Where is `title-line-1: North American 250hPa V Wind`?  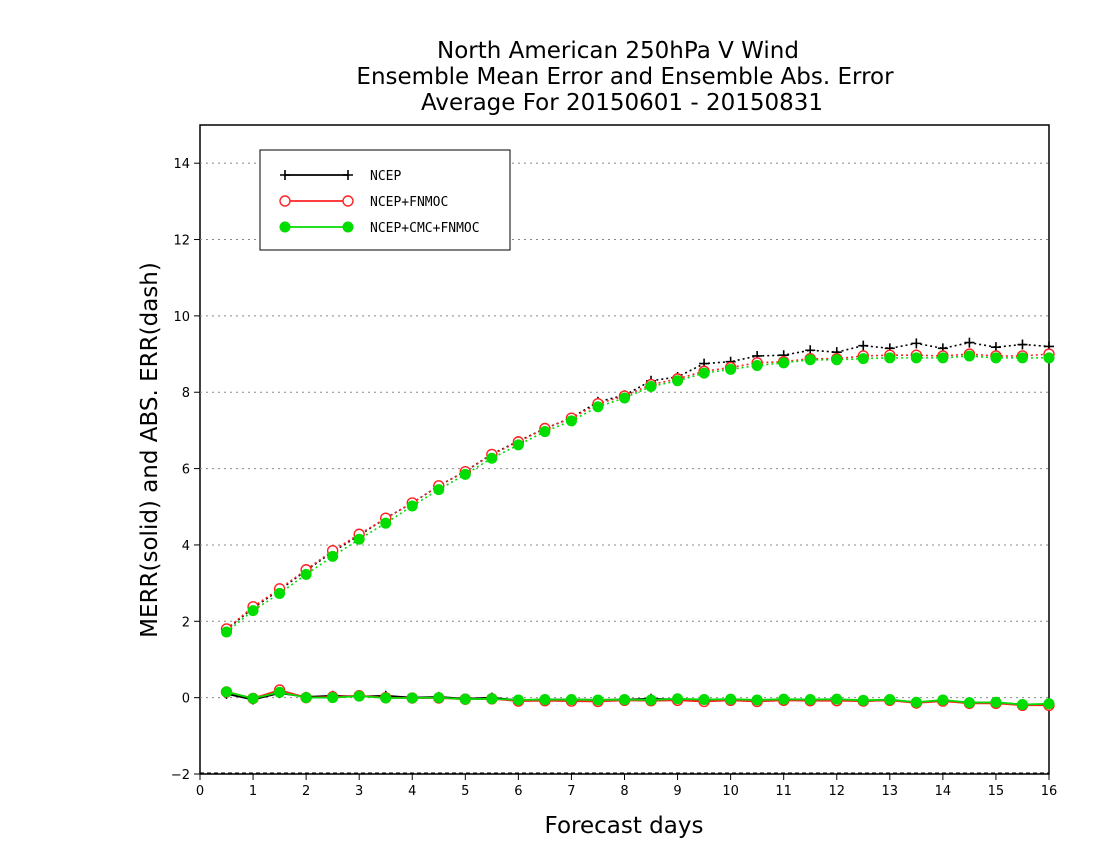 title-line-1: North American 250hPa V Wind is located at coordinates (618, 51).